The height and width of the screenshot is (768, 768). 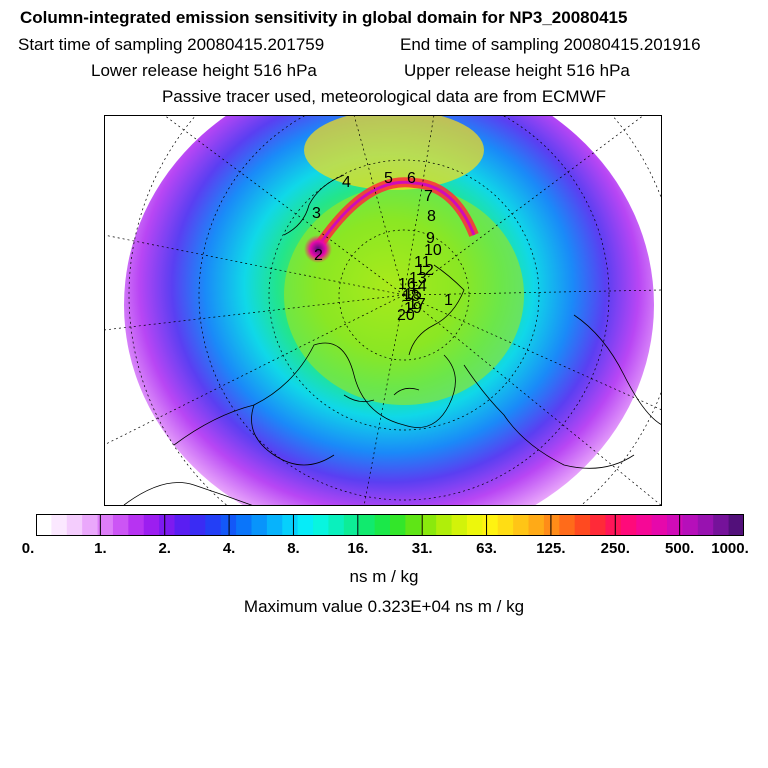 I want to click on flight-point-label: 11, so click(x=422, y=262).